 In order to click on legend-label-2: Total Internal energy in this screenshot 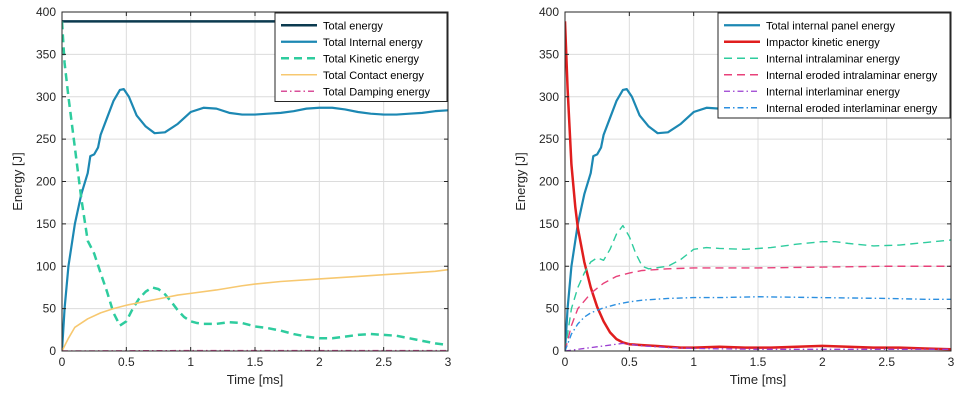, I will do `click(373, 43)`.